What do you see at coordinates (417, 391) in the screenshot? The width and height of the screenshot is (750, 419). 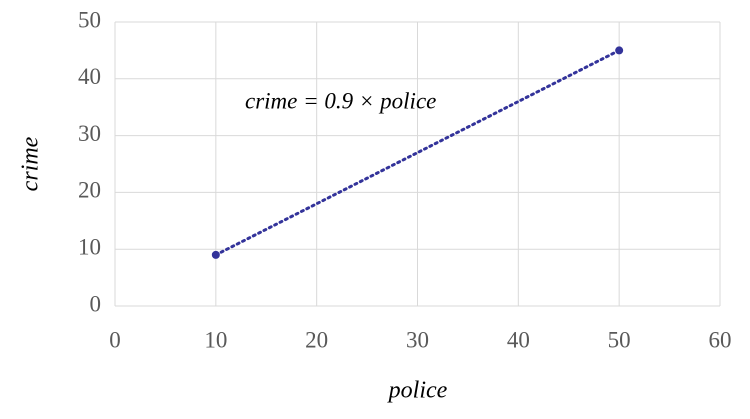 I see `x-axis-title: police` at bounding box center [417, 391].